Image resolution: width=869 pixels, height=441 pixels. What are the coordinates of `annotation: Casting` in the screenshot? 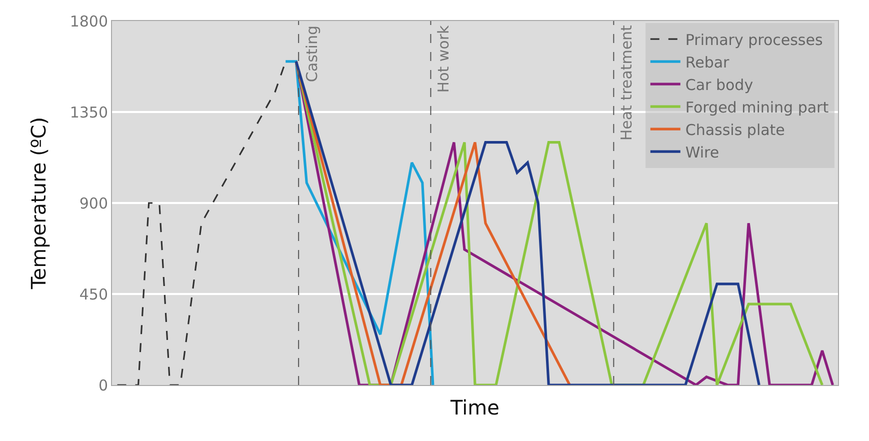 It's located at (312, 54).